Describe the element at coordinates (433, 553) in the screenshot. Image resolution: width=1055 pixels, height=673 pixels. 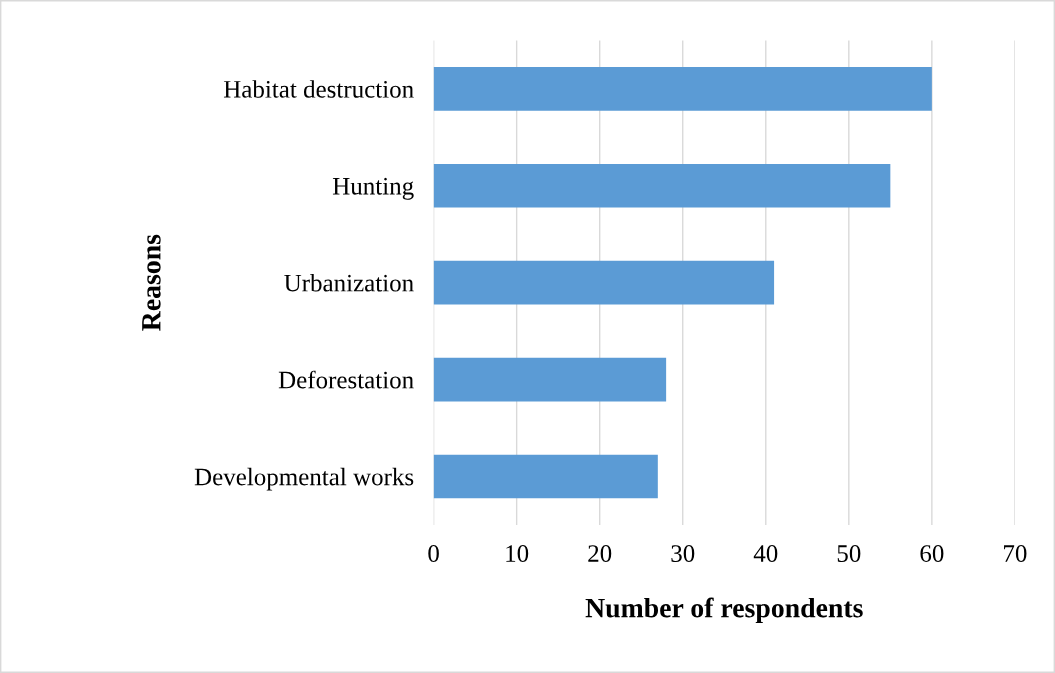
I see `x-tick-label: 0` at that location.